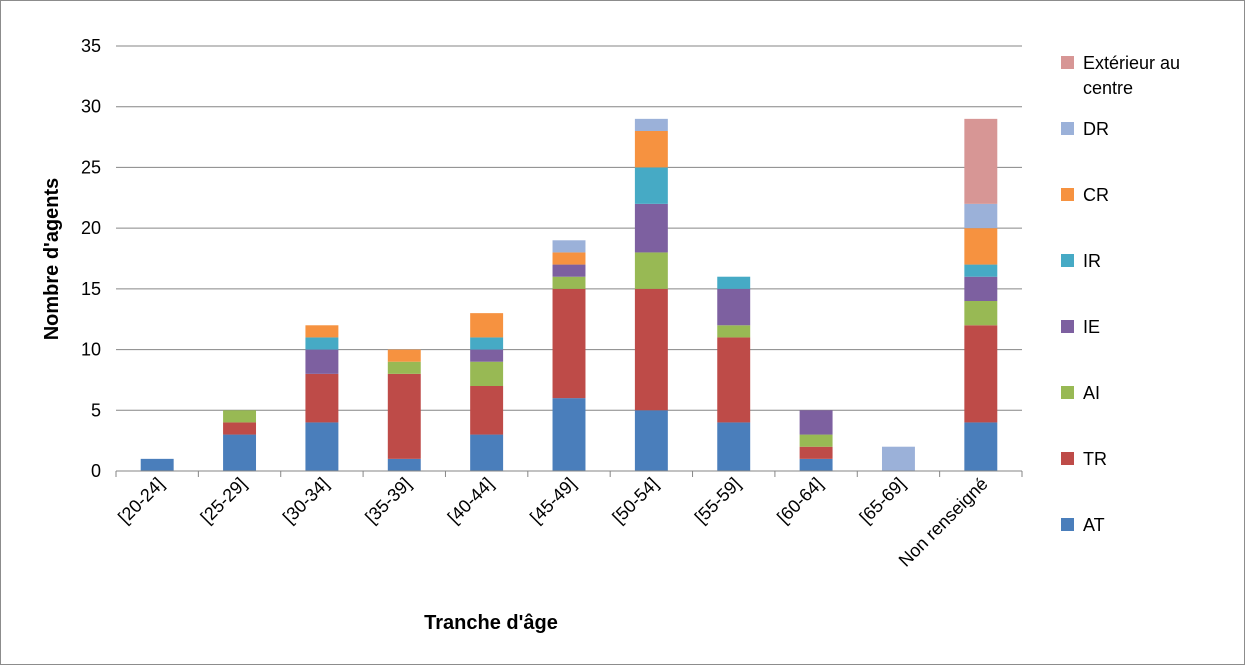 The width and height of the screenshot is (1245, 666). What do you see at coordinates (1120, 294) in the screenshot?
I see `legend: Extérieur au centre DR CR IR IE AI TR AT` at bounding box center [1120, 294].